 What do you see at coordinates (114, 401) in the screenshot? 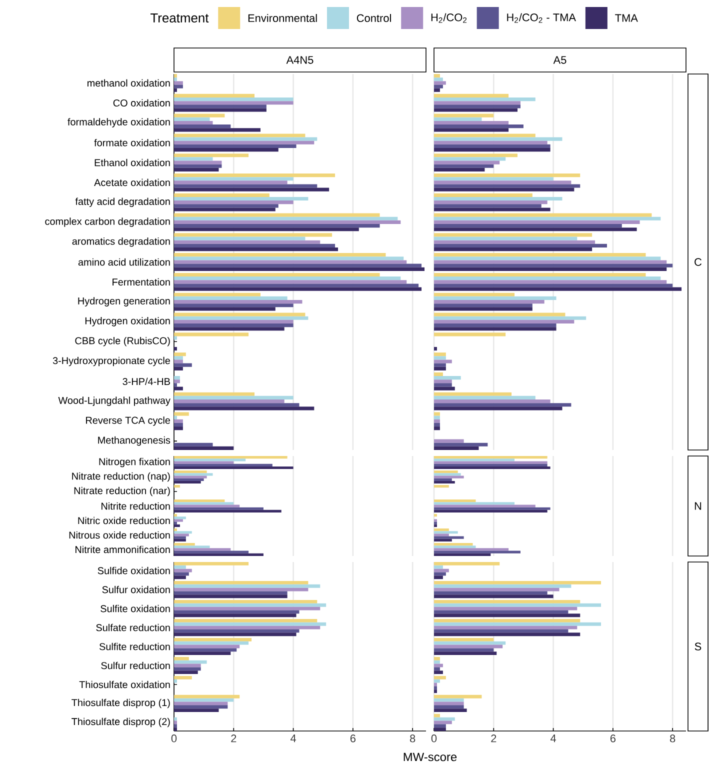
I see `y-tick-label: Wood-Ljungdahl pathway` at bounding box center [114, 401].